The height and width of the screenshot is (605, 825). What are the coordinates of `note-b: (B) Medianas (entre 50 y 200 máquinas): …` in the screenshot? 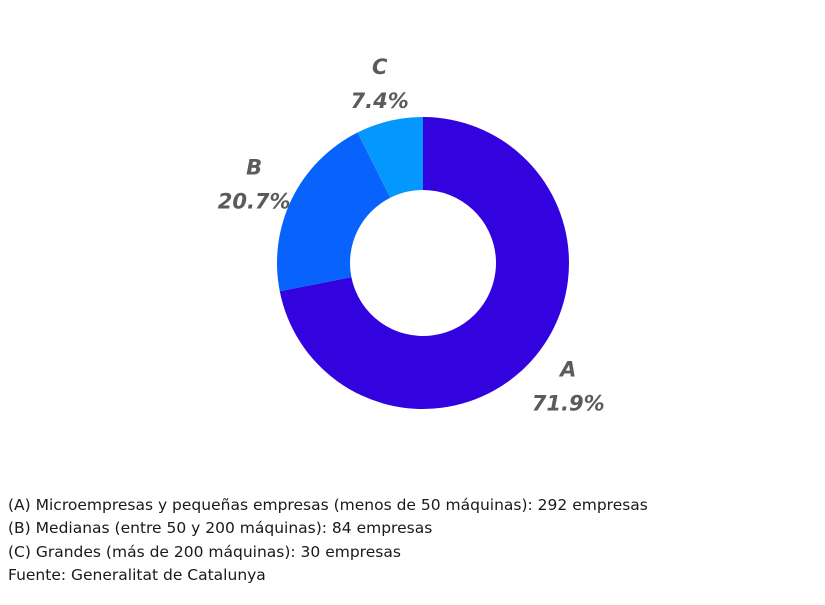 It's located at (220, 528).